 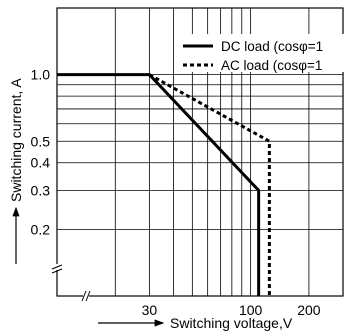 I want to click on x-axis-title: Switching voltage,V, so click(x=195, y=323).